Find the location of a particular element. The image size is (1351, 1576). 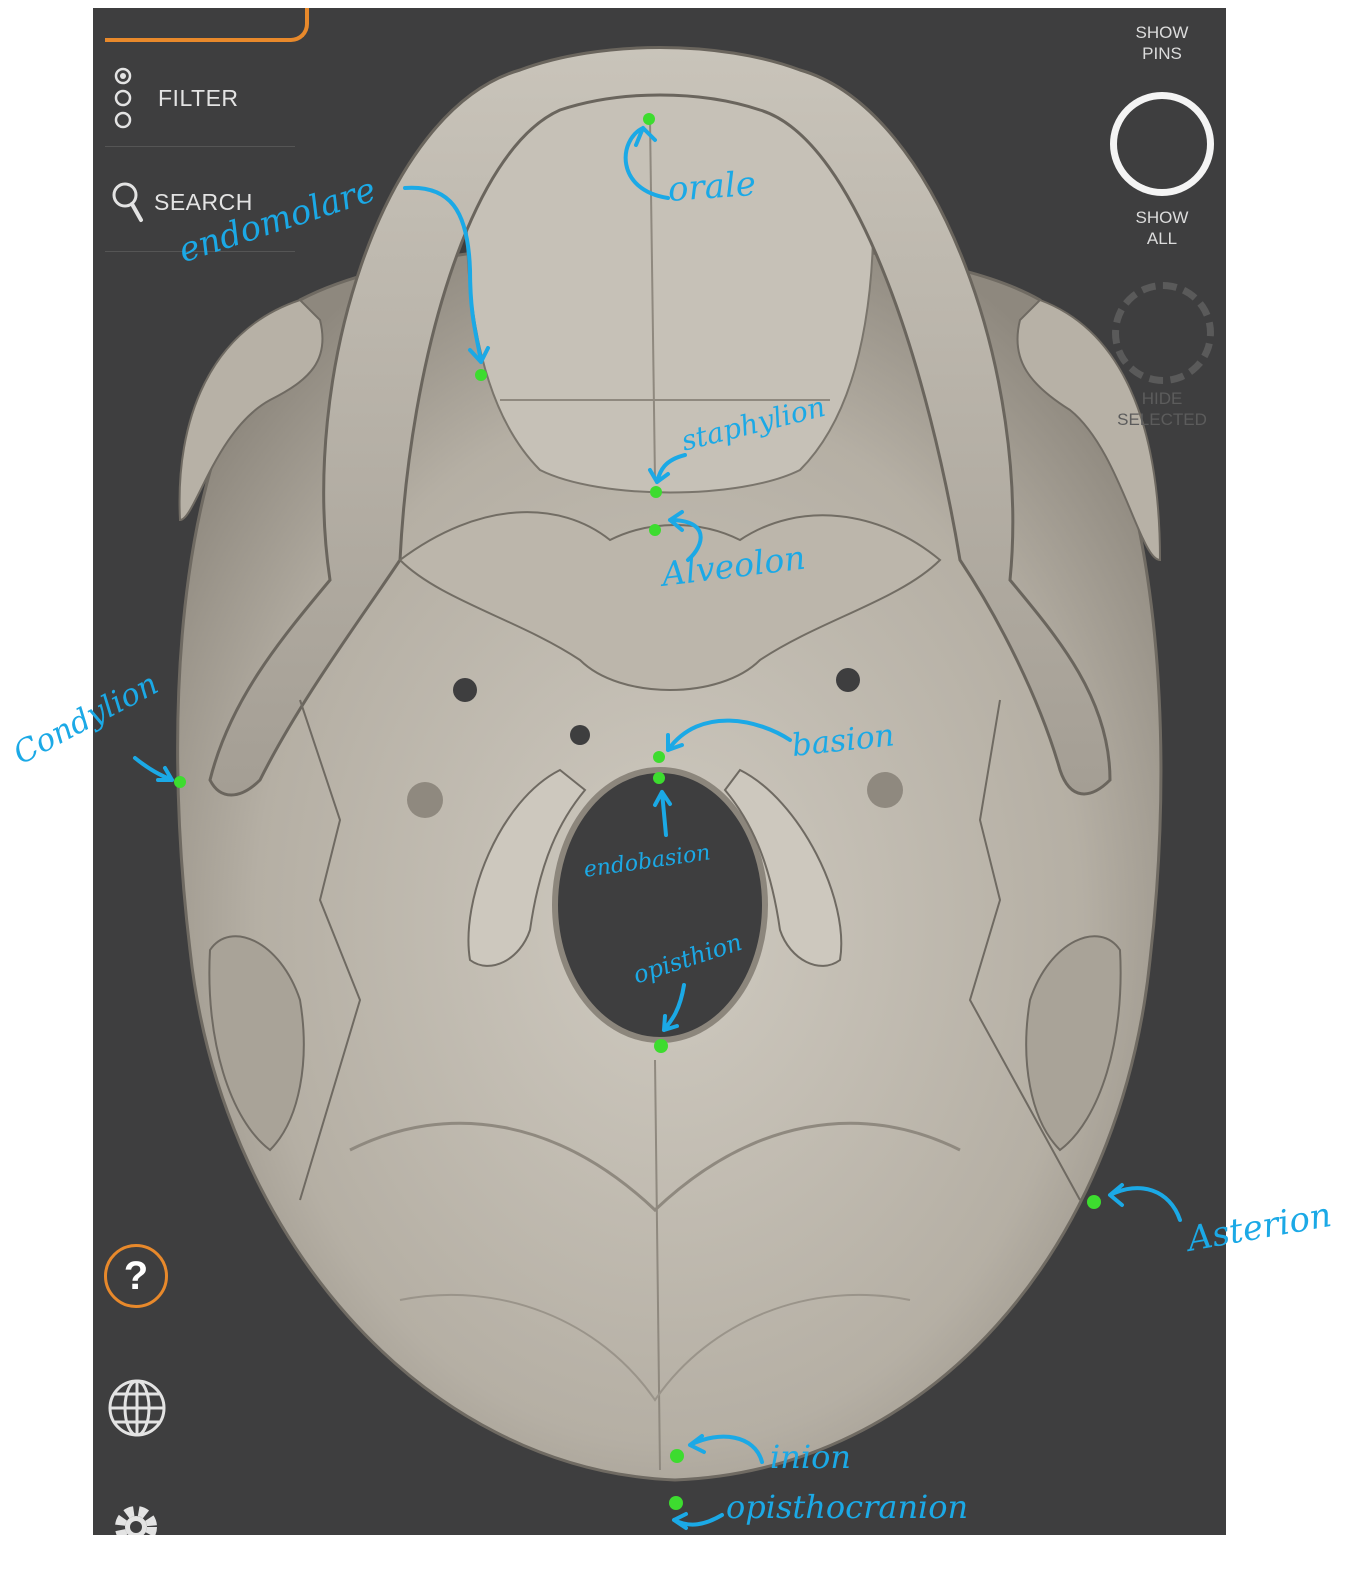

language-button is located at coordinates (137, 1408).